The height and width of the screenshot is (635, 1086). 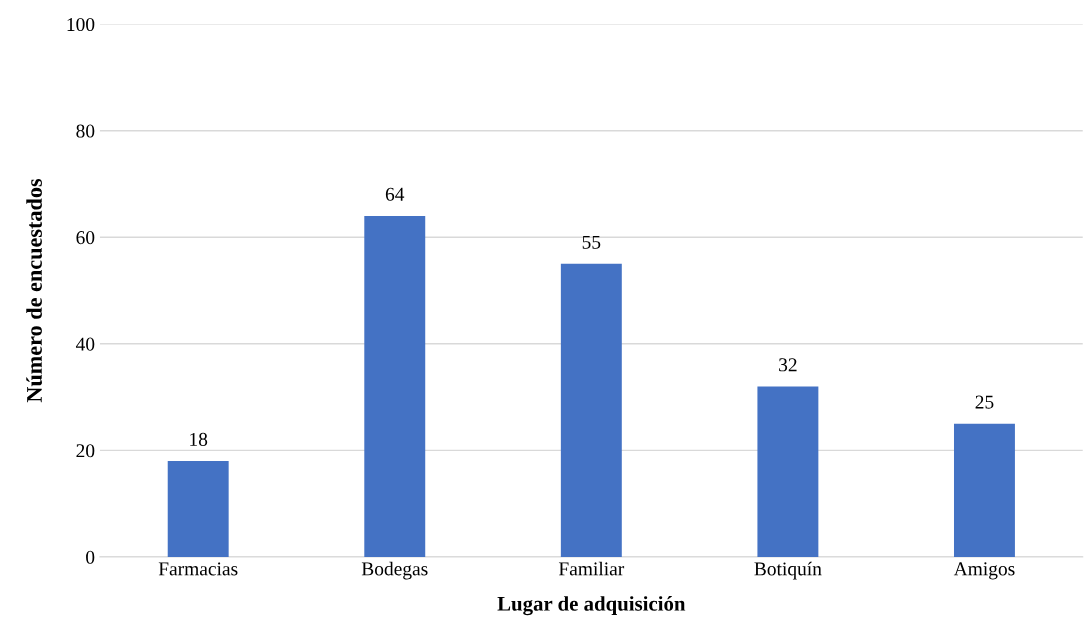 What do you see at coordinates (81, 24) in the screenshot?
I see `y-tick-label: 100` at bounding box center [81, 24].